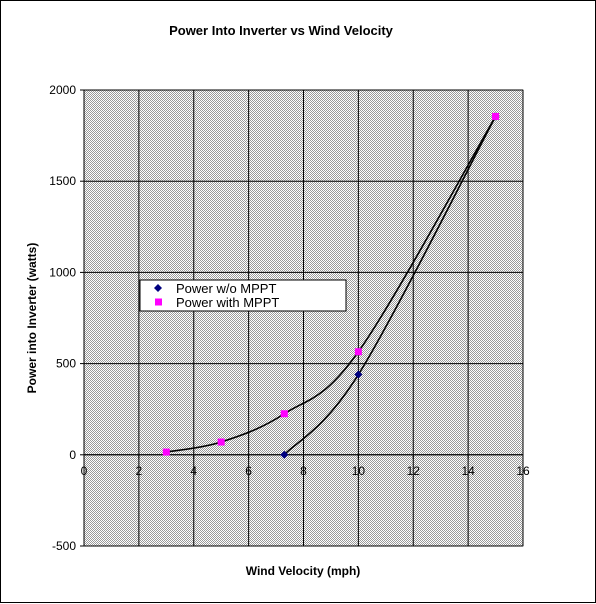 The image size is (596, 604). I want to click on y-tick-label: 2000, so click(62, 90).